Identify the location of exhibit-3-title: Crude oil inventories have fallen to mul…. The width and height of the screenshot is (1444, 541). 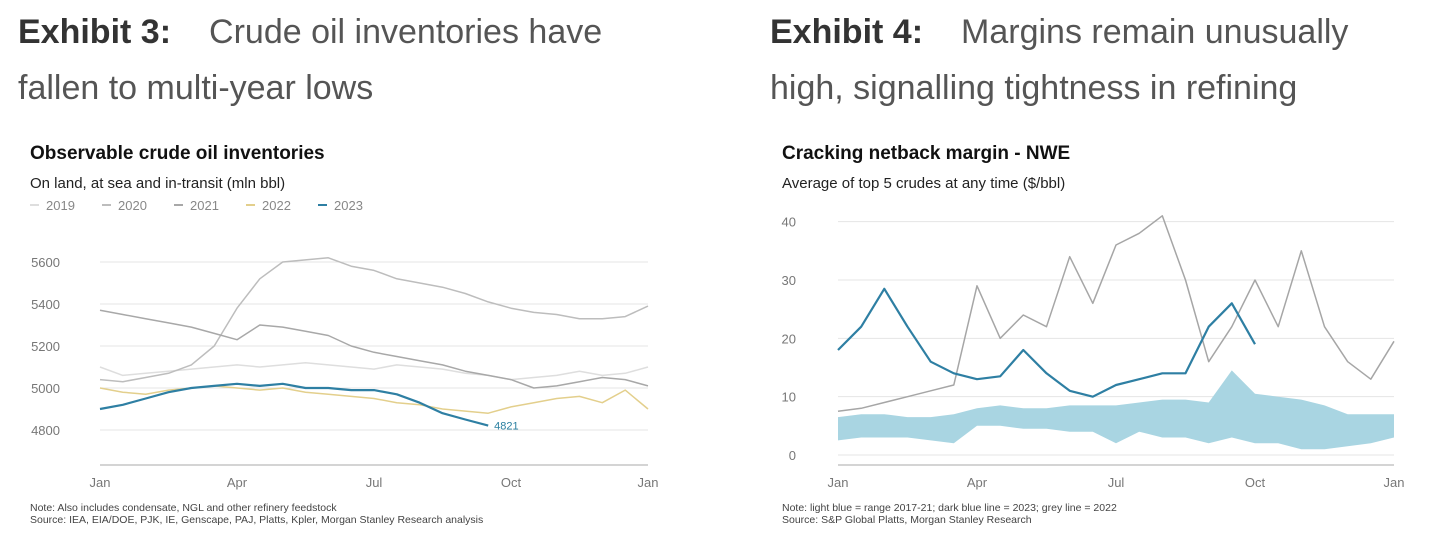
(310, 60).